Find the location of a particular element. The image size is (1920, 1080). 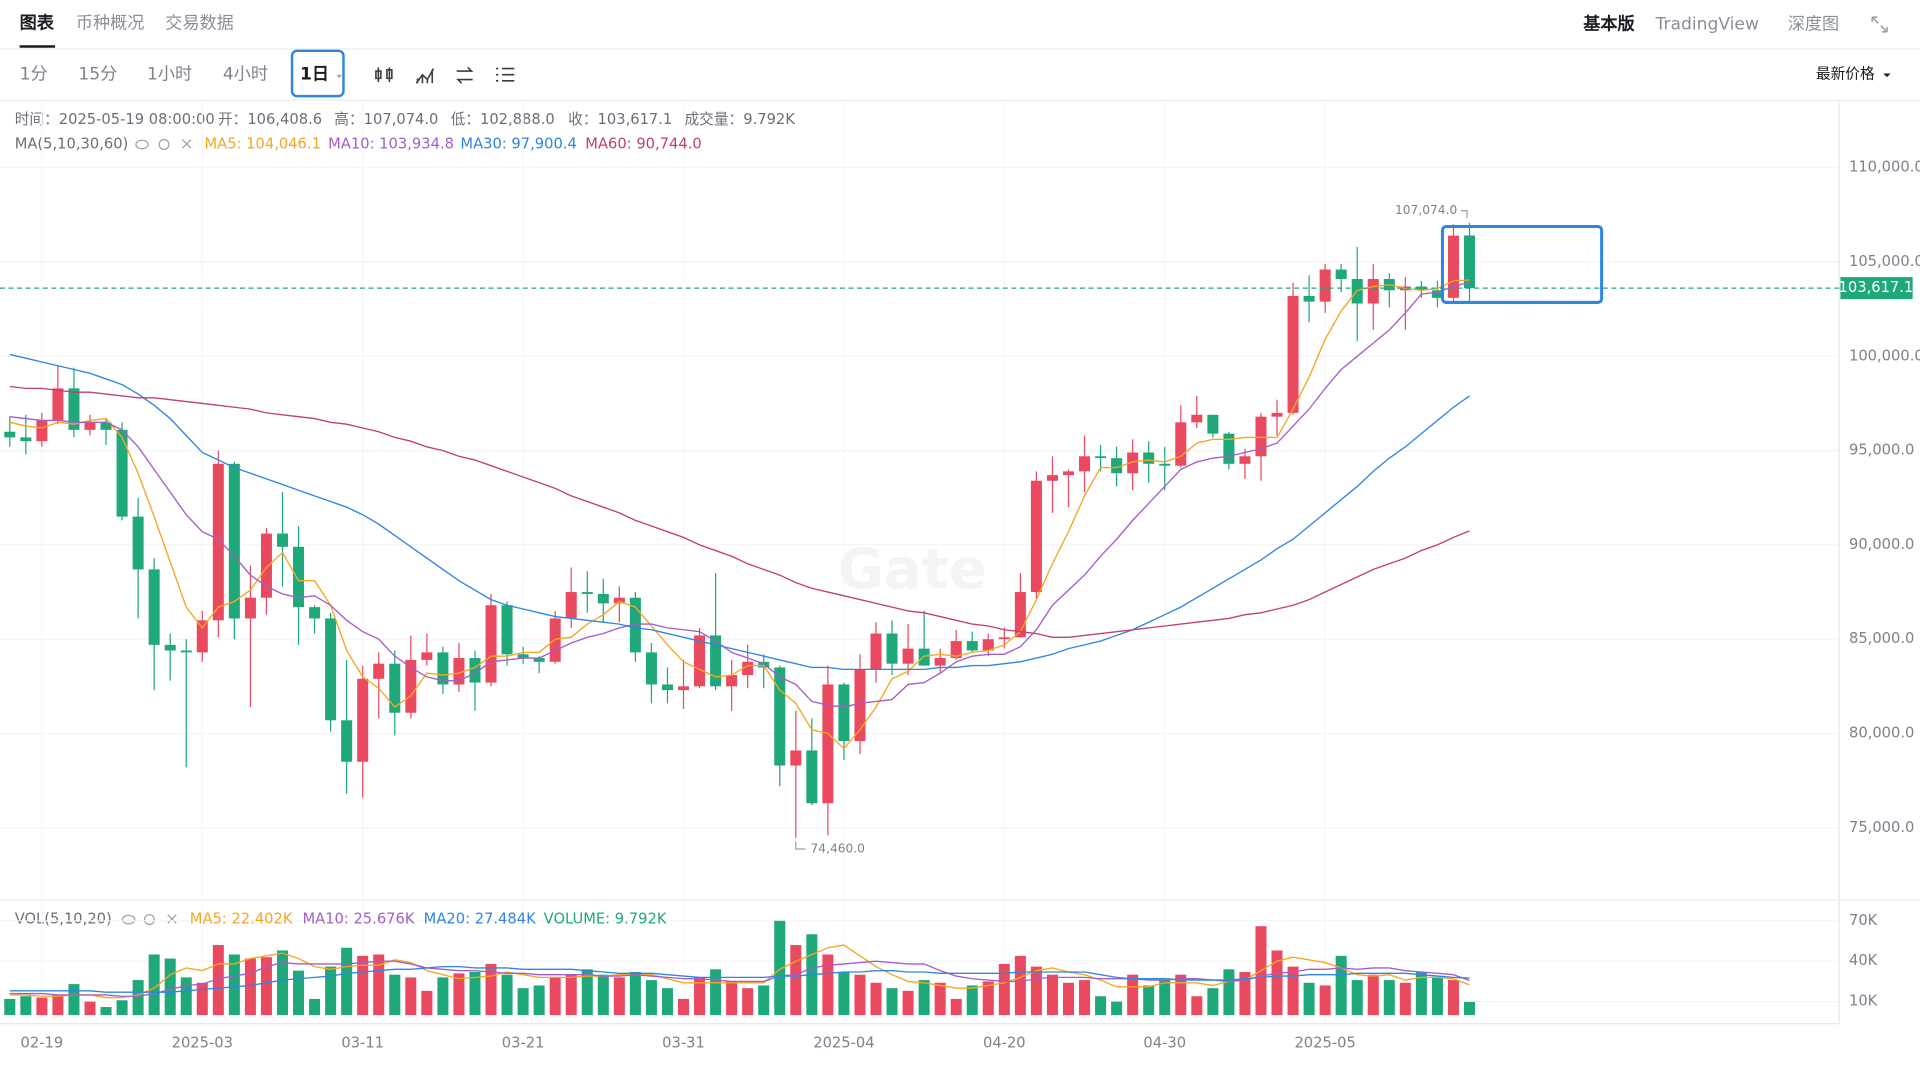

fullscreen-icon is located at coordinates (1879, 24).